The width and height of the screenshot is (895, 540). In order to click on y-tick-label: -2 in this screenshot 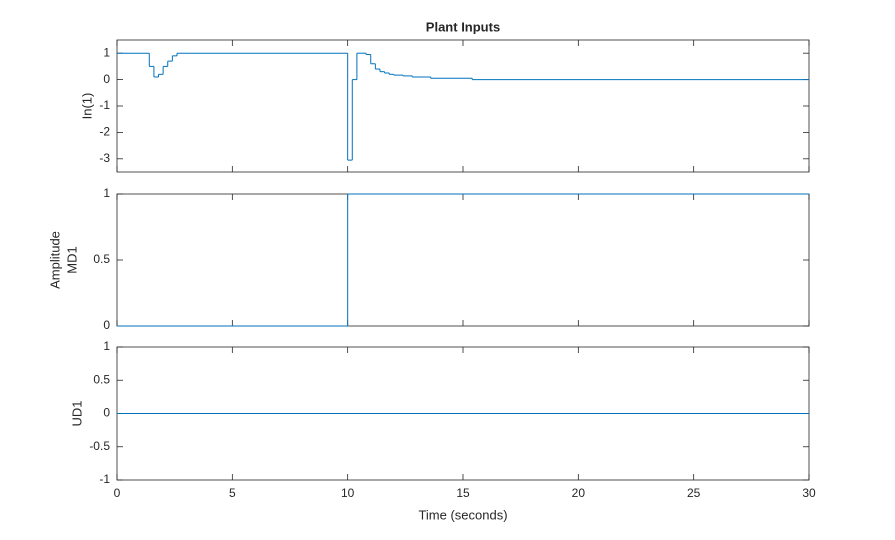, I will do `click(104, 132)`.